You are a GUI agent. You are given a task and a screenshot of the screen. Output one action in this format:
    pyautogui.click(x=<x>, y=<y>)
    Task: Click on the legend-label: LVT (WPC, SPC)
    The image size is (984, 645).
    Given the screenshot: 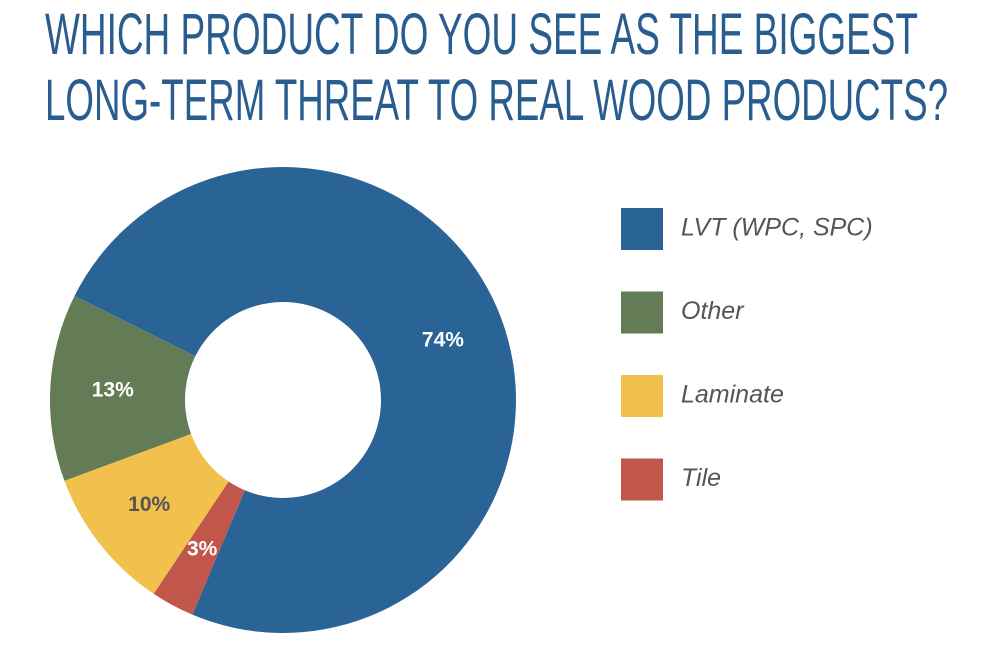 What is the action you would take?
    pyautogui.click(x=777, y=228)
    